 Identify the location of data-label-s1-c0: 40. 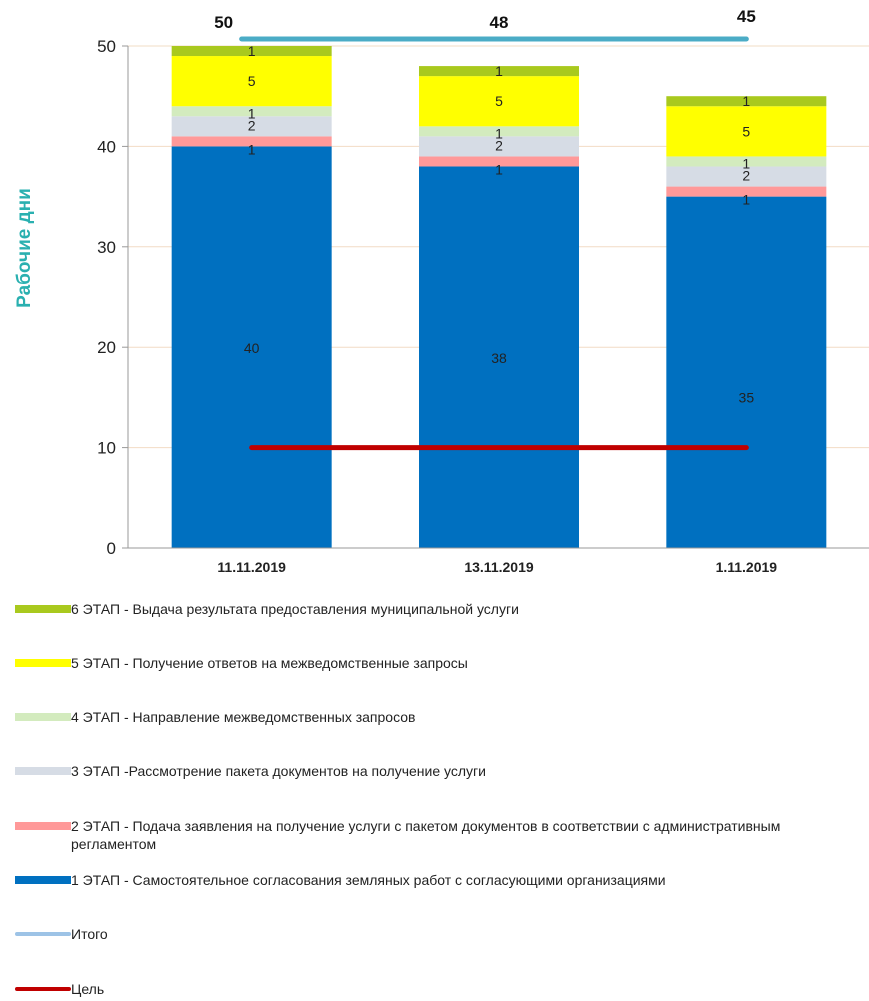
(252, 348).